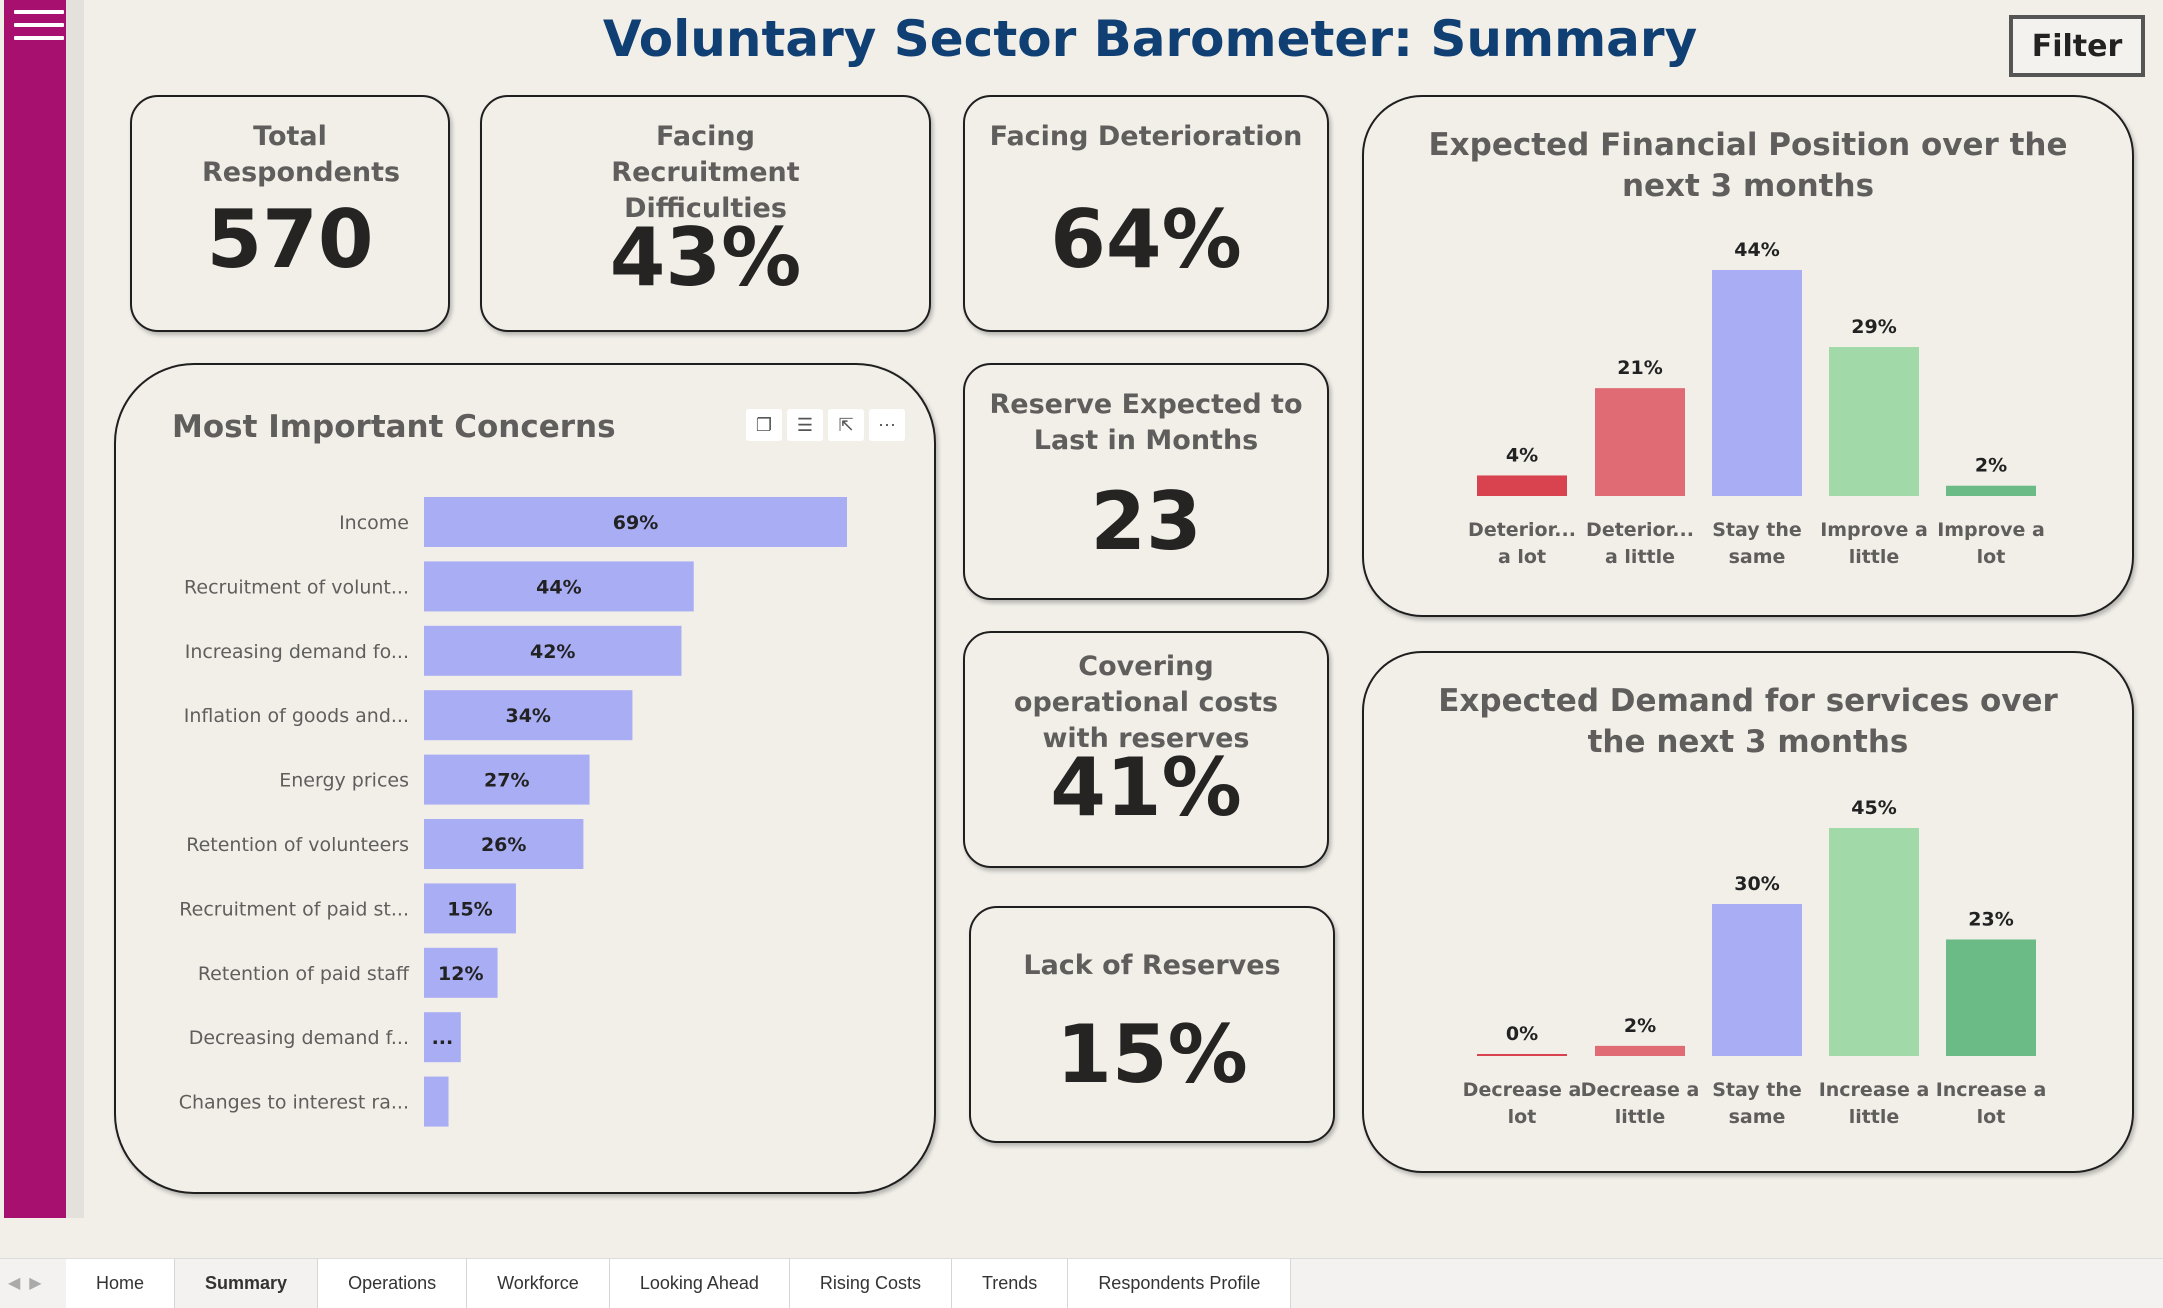  Describe the element at coordinates (825, 425) in the screenshot. I see `visual-toolbar: ❐ ☰ ⇱ ⋯` at that location.